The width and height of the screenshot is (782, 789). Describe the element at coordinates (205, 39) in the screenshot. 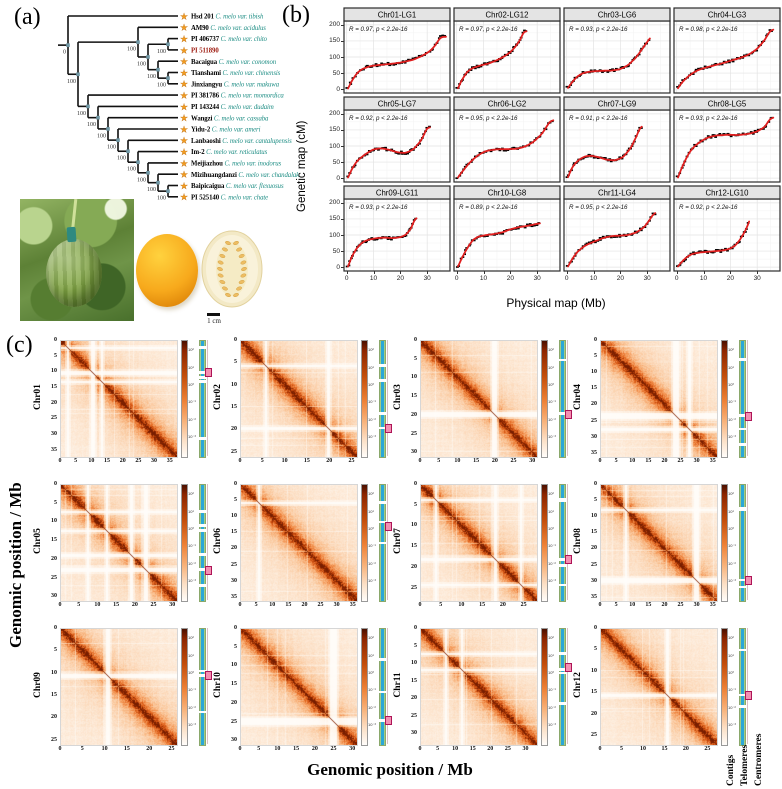

I see `accession-name: PI 406737` at that location.